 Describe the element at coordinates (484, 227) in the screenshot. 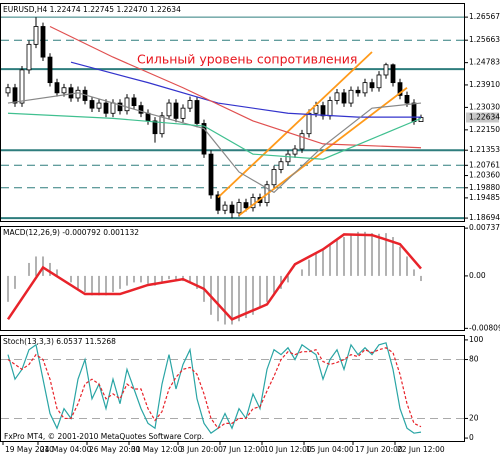

I see `y-tick-label: 0.00737` at that location.